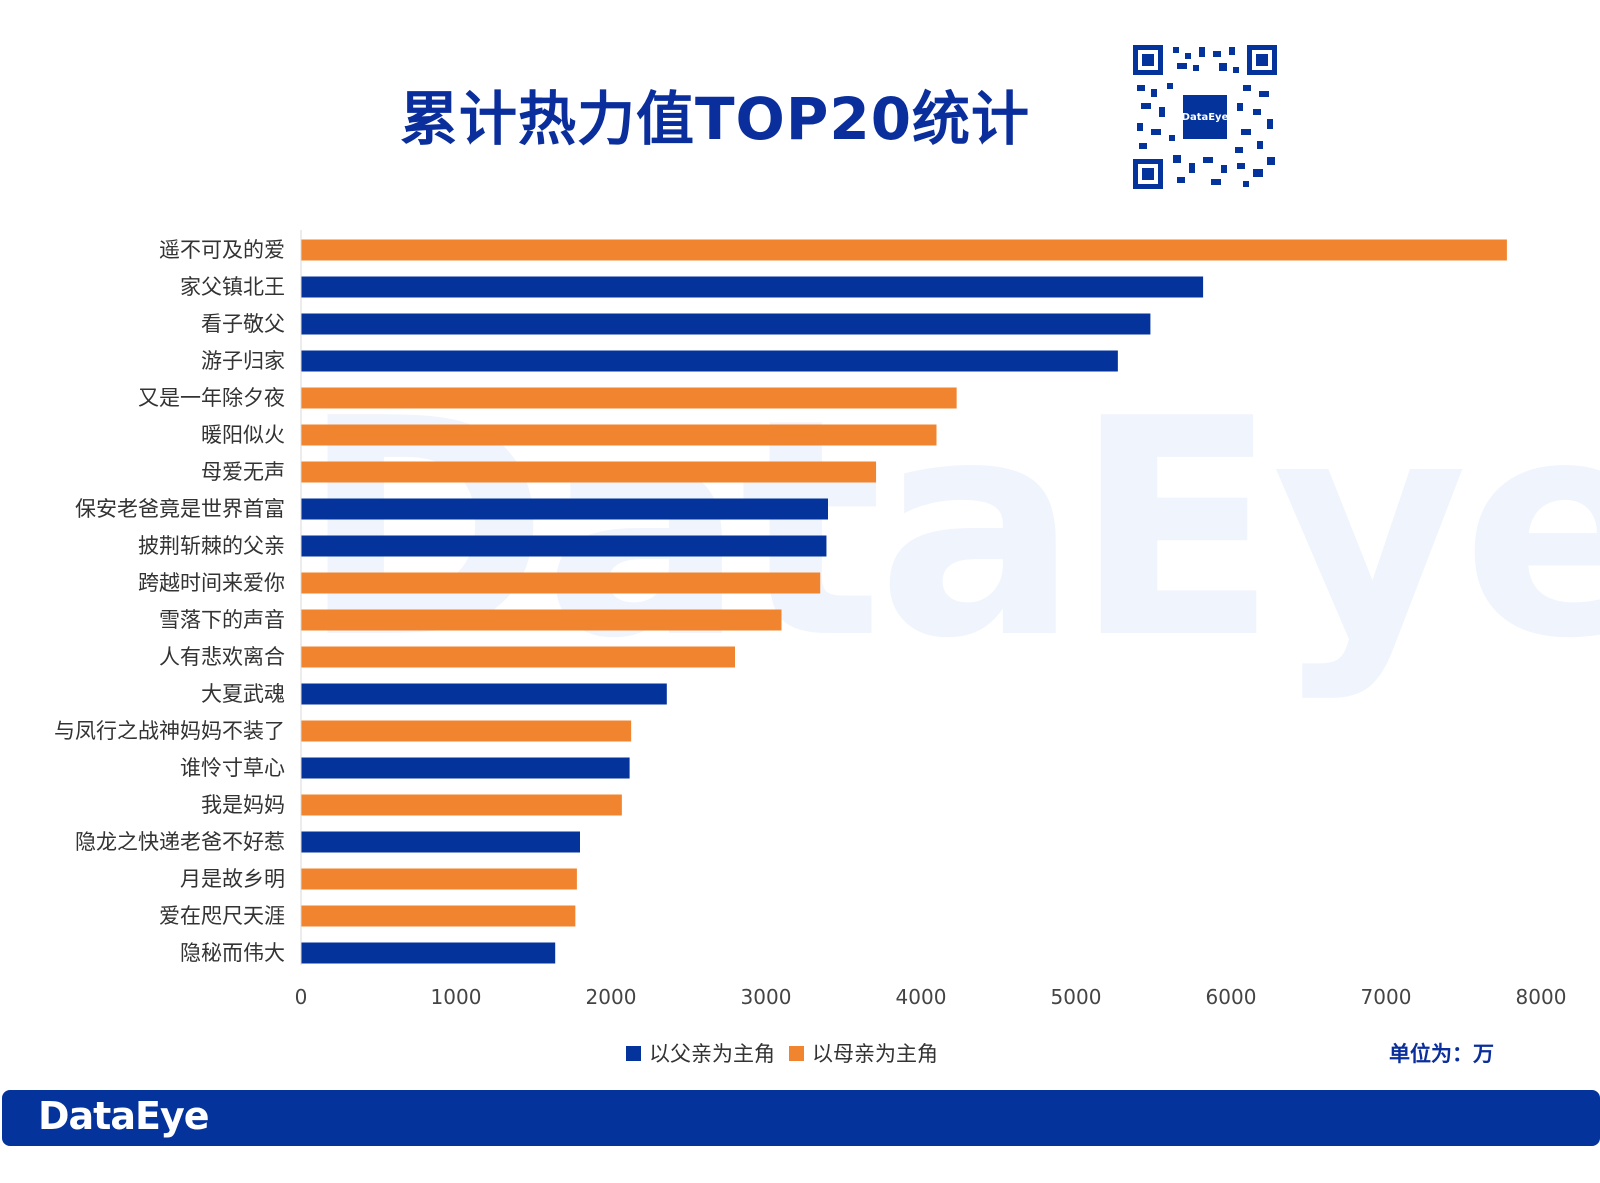 The height and width of the screenshot is (1183, 1600). I want to click on category-label-20: 隐秘而伟大, so click(232, 953).